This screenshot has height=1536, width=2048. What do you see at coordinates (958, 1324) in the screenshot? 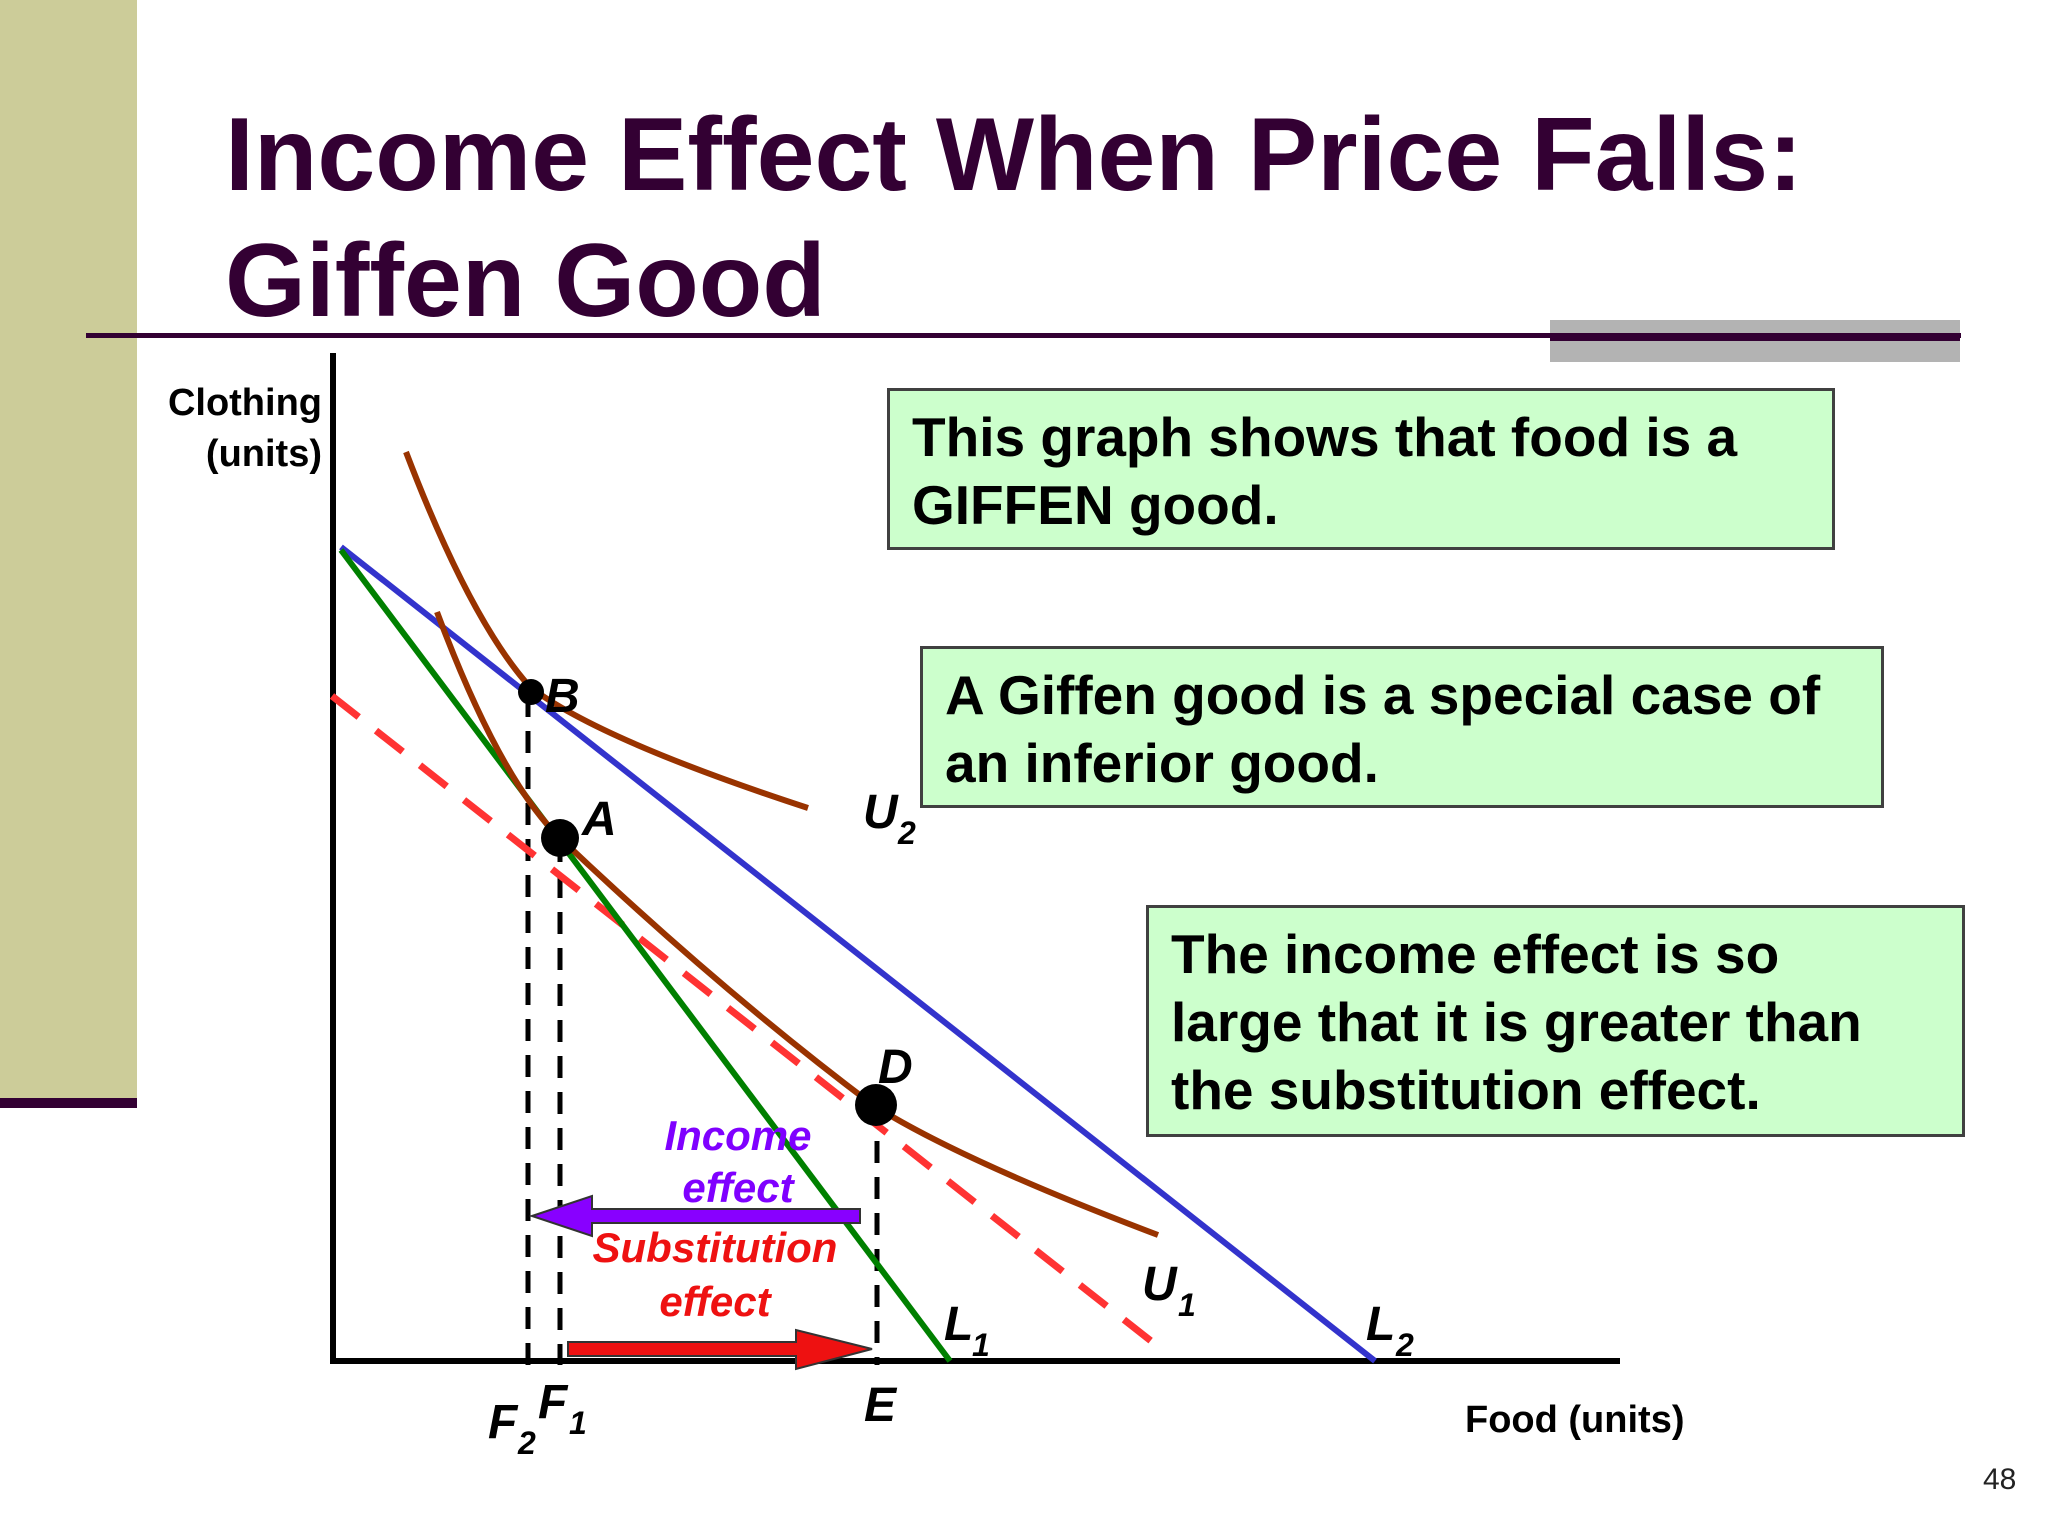
I see `l1-label-main: L` at bounding box center [958, 1324].